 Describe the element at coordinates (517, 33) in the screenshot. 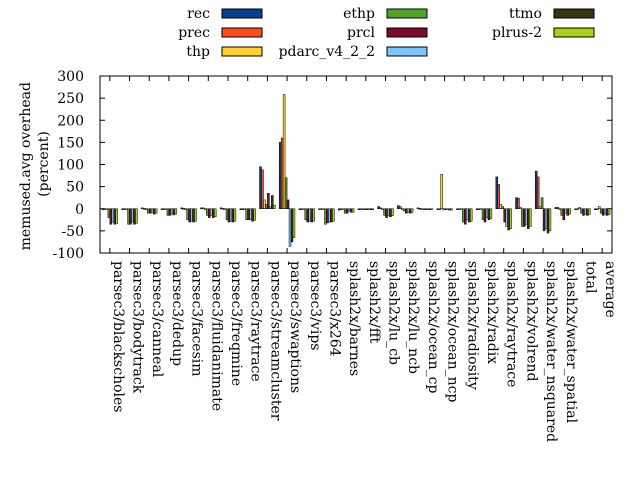

I see `legend-label: plrus-2` at that location.